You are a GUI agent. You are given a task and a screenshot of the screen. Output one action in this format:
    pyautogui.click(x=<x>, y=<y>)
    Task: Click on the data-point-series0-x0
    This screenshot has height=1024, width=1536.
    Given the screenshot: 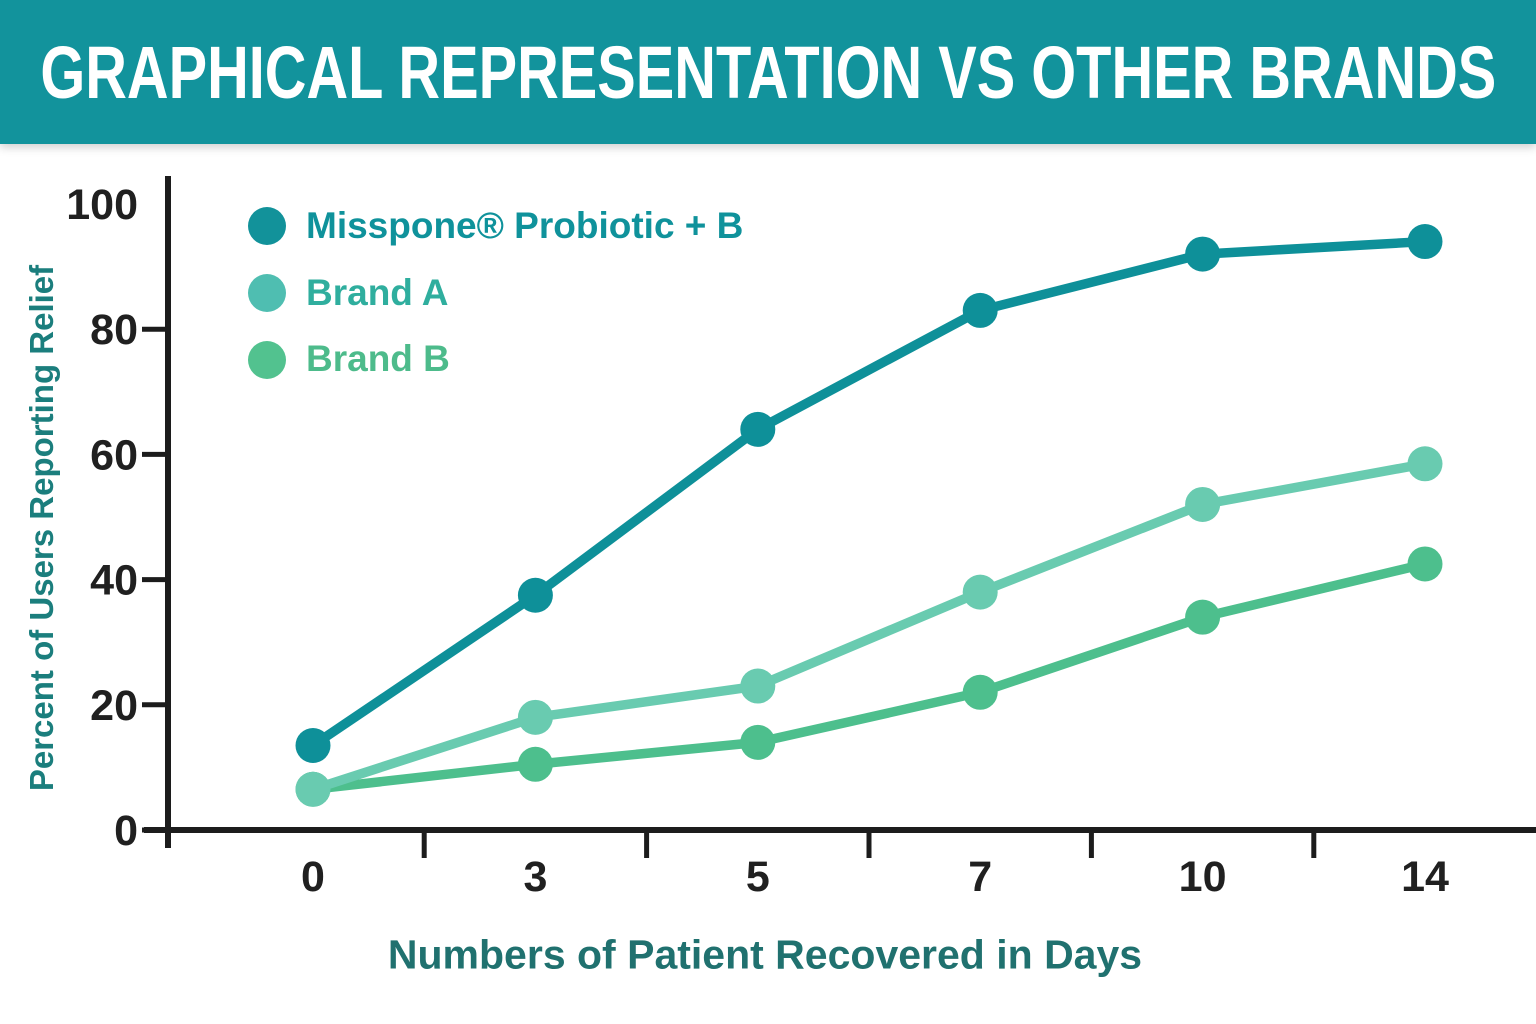 What is the action you would take?
    pyautogui.click(x=313, y=745)
    